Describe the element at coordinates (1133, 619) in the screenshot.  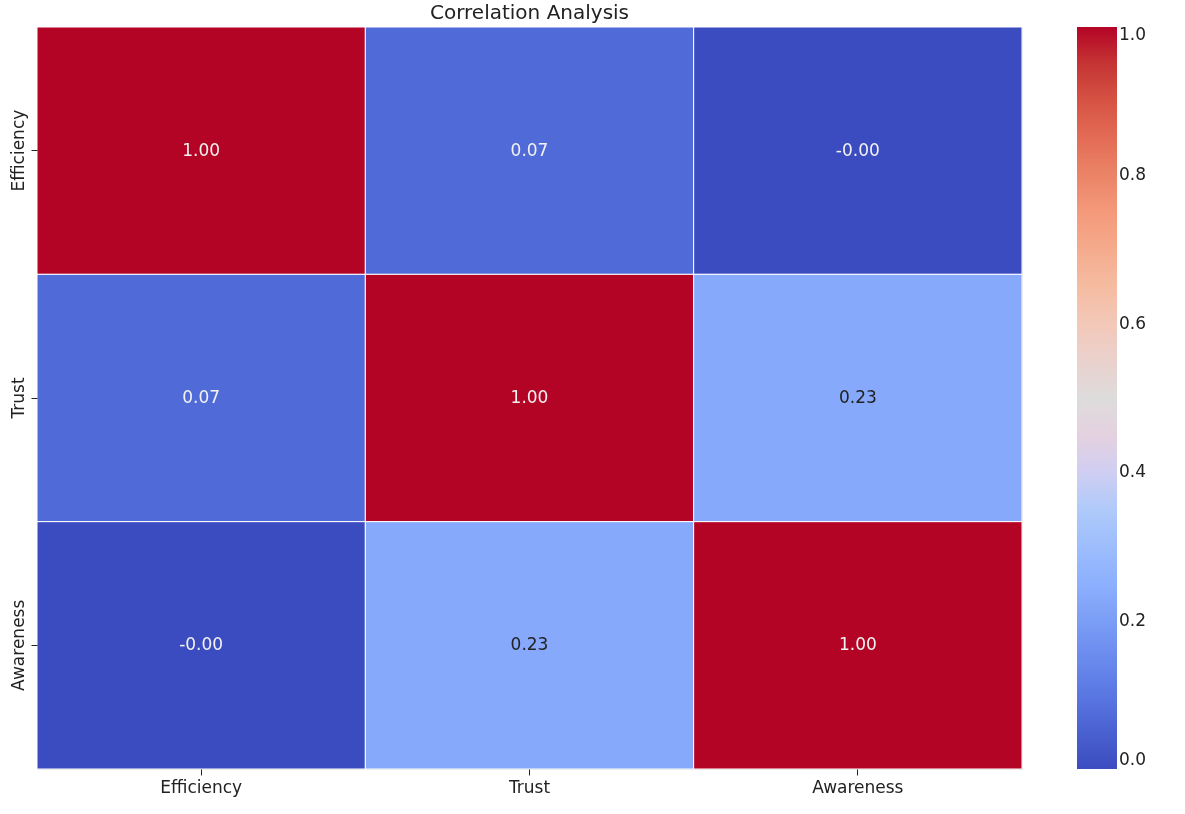
I see `color-bar-label: 0.2` at that location.